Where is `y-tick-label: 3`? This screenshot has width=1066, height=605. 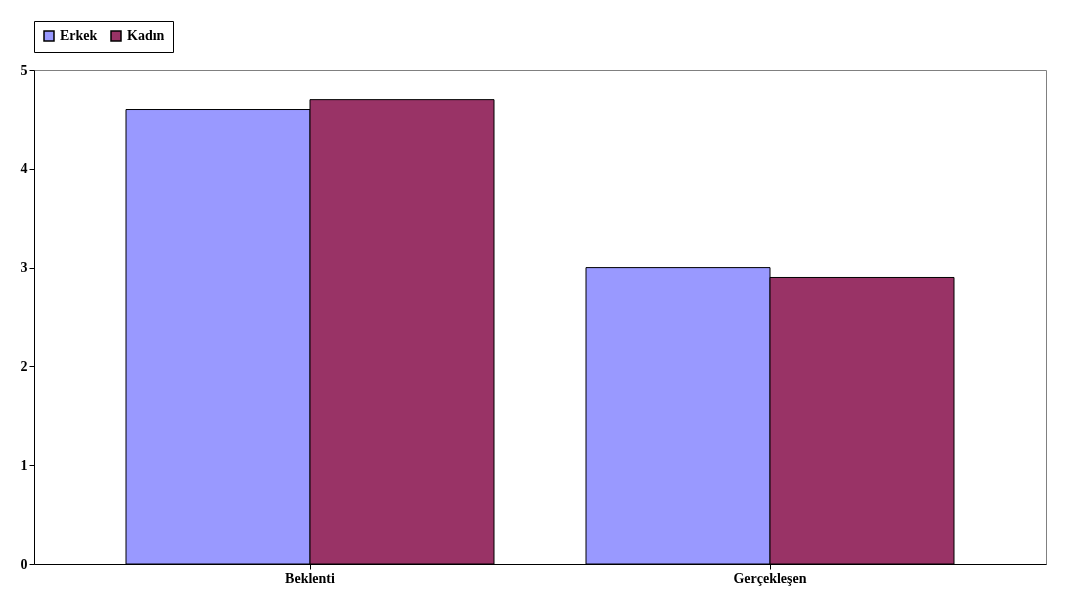
y-tick-label: 3 is located at coordinates (24, 268).